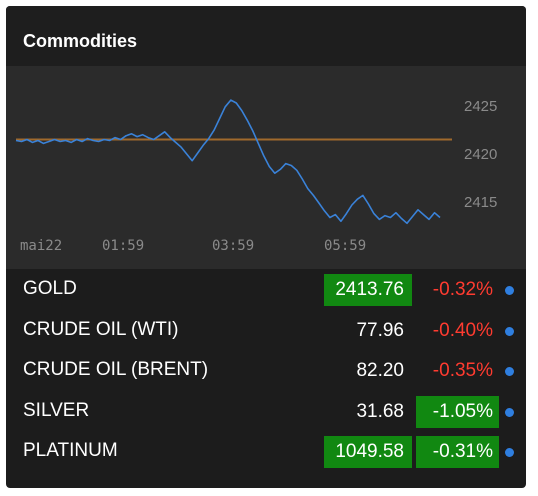  I want to click on y-tick-label: 2420, so click(480, 154).